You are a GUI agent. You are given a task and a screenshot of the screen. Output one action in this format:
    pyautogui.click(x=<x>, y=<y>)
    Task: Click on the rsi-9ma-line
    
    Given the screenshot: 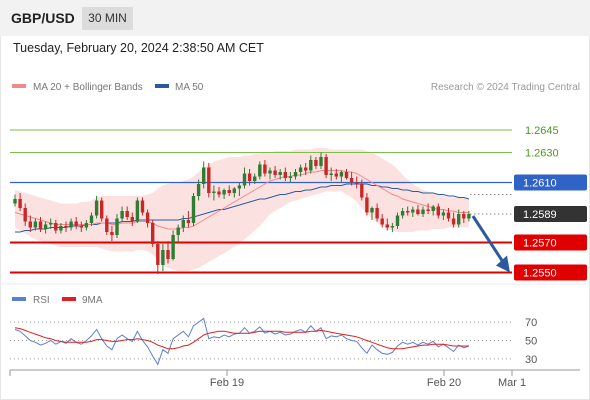 What is the action you would take?
    pyautogui.click(x=241, y=338)
    